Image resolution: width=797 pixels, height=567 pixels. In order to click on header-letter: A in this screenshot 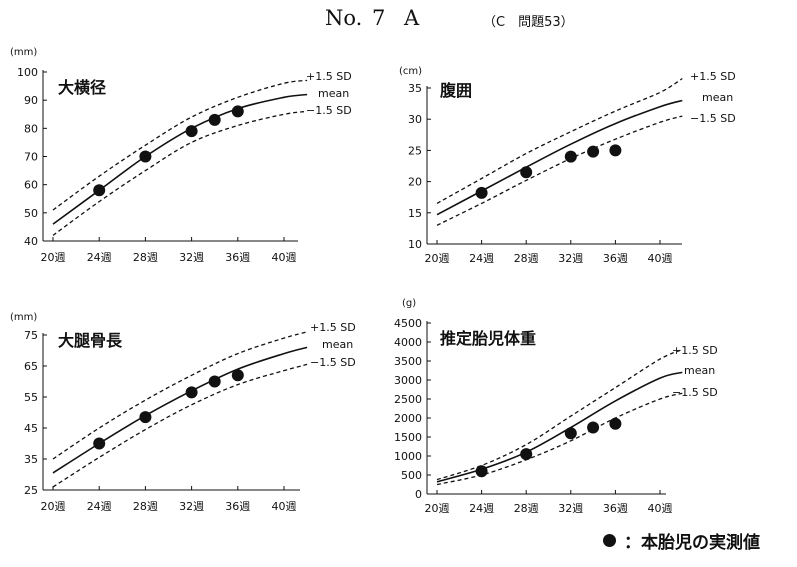, I will do `click(412, 18)`.